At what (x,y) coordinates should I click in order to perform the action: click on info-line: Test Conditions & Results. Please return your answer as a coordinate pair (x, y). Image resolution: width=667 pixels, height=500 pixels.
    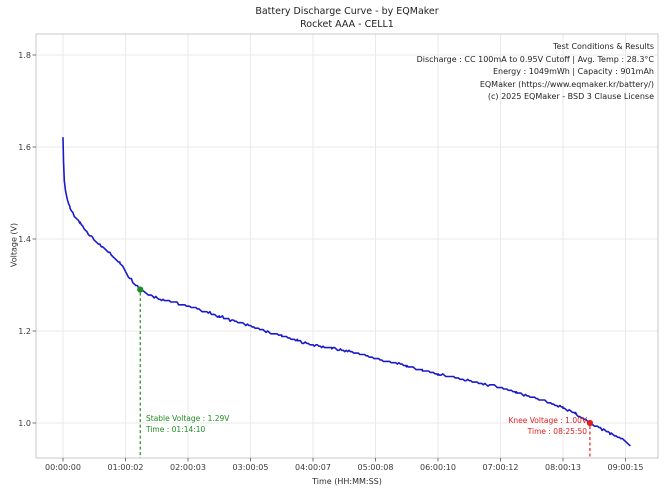
    Looking at the image, I should click on (603, 46).